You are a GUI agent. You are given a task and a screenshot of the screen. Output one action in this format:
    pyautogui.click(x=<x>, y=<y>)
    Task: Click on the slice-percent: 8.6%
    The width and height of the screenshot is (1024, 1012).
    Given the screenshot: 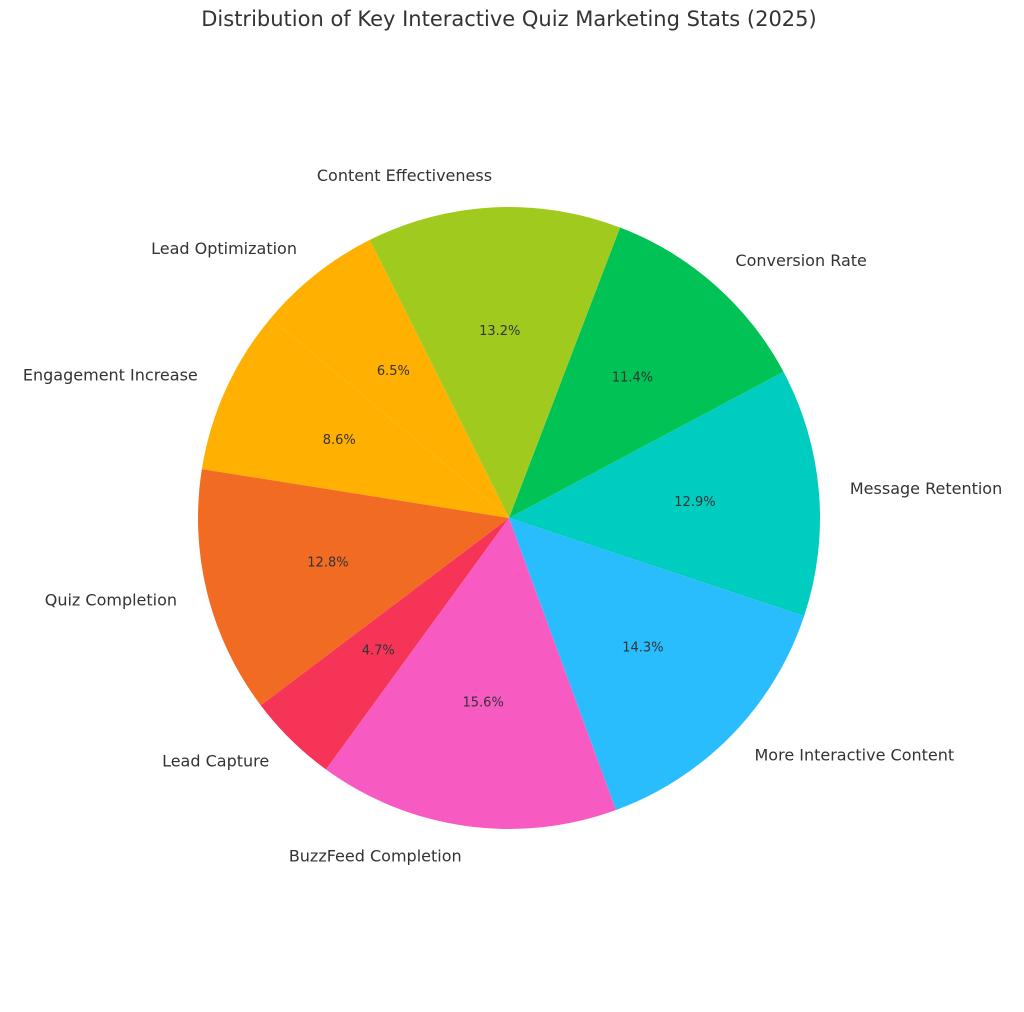 What is the action you would take?
    pyautogui.click(x=339, y=440)
    